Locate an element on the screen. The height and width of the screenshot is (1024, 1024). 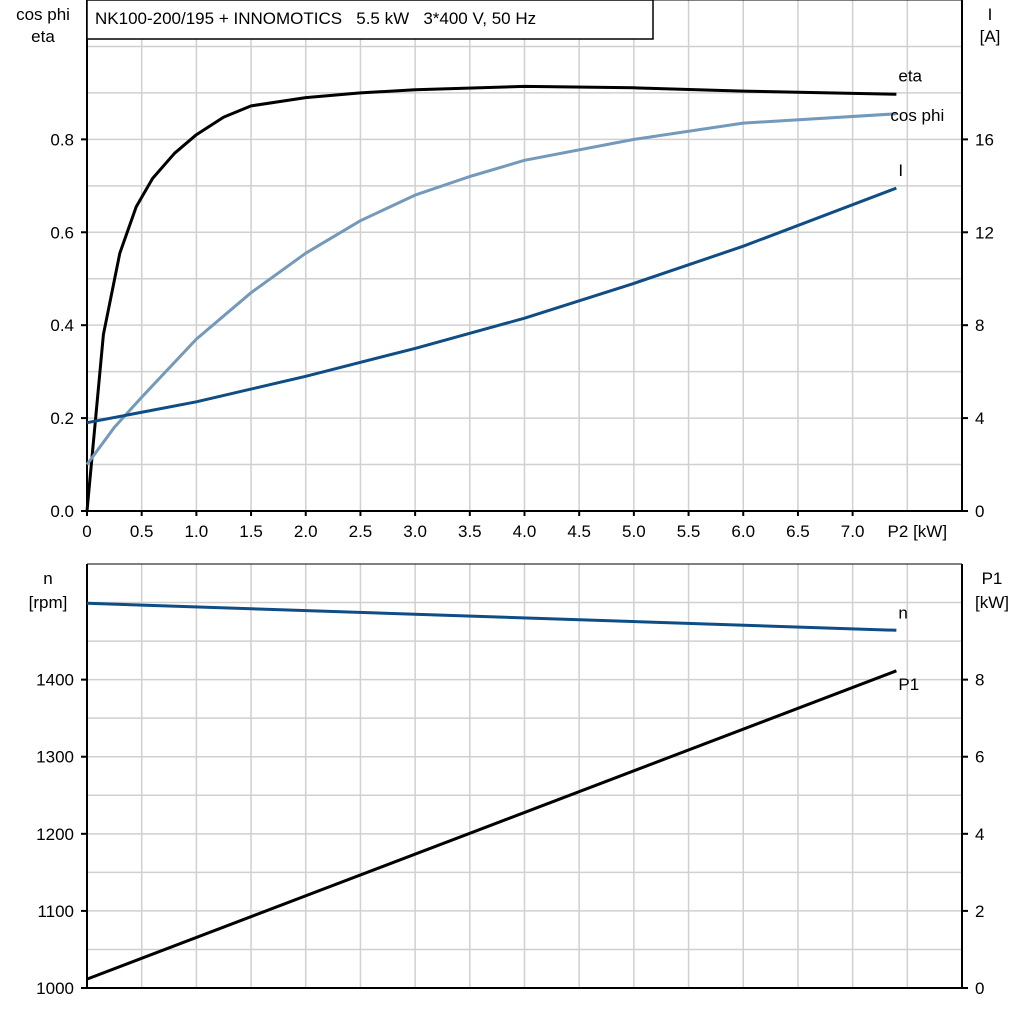
y-axis-label-left-unit: eta is located at coordinates (43, 36).